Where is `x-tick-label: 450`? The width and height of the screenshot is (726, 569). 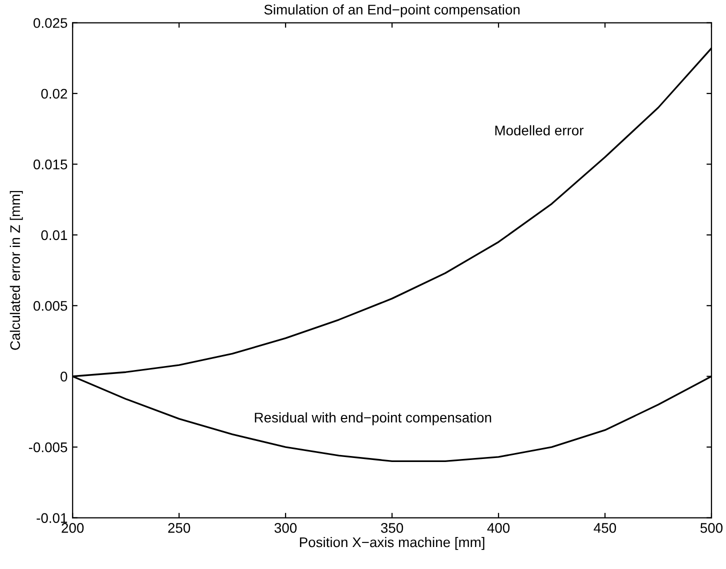 x-tick-label: 450 is located at coordinates (605, 528).